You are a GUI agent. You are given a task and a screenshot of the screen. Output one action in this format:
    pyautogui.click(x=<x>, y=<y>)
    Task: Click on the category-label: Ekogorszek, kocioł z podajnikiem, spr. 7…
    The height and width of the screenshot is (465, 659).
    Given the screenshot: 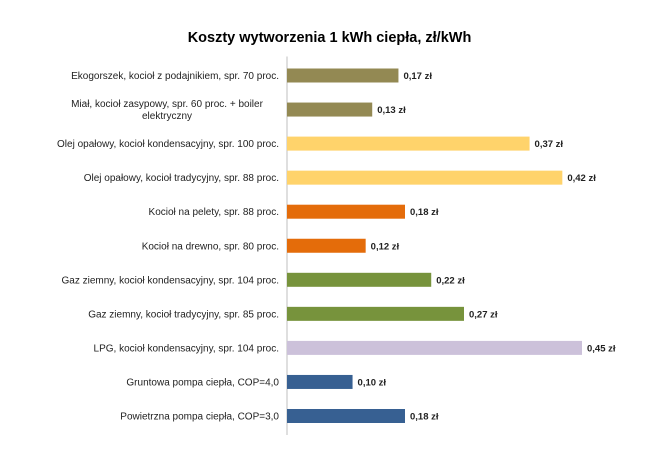 What is the action you would take?
    pyautogui.click(x=175, y=76)
    